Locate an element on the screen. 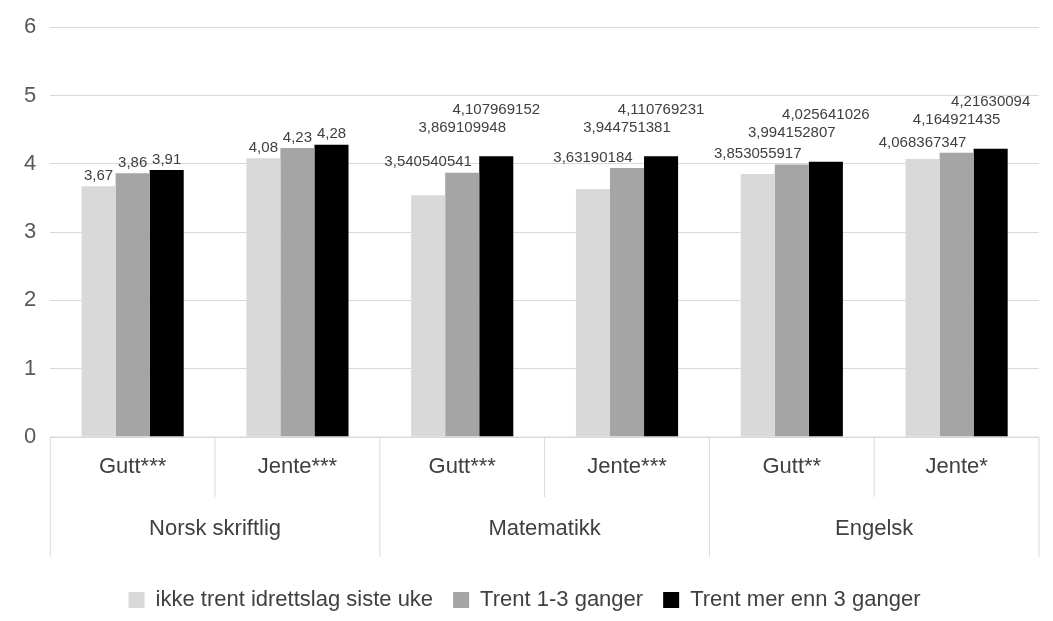 The width and height of the screenshot is (1053, 621). legend-label: Trent 1-3 ganger is located at coordinates (562, 599).